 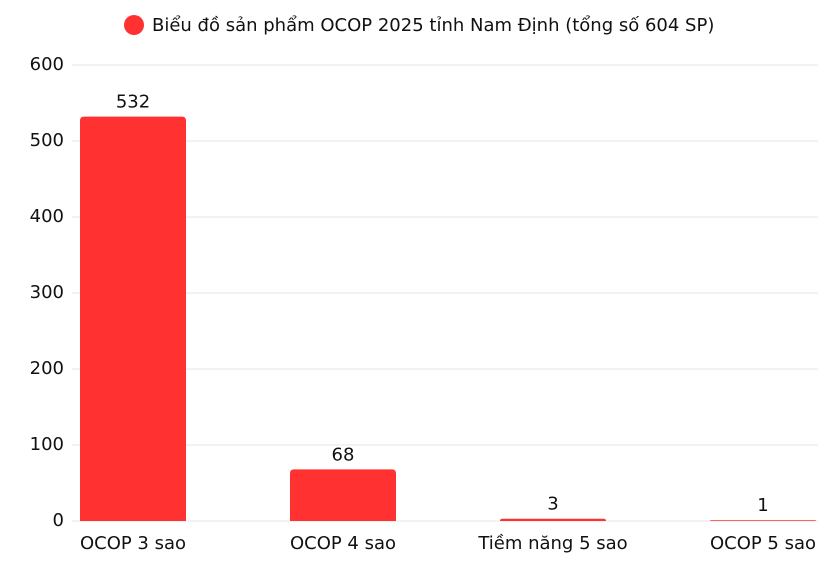 What do you see at coordinates (133, 102) in the screenshot?
I see `value-label: 532` at bounding box center [133, 102].